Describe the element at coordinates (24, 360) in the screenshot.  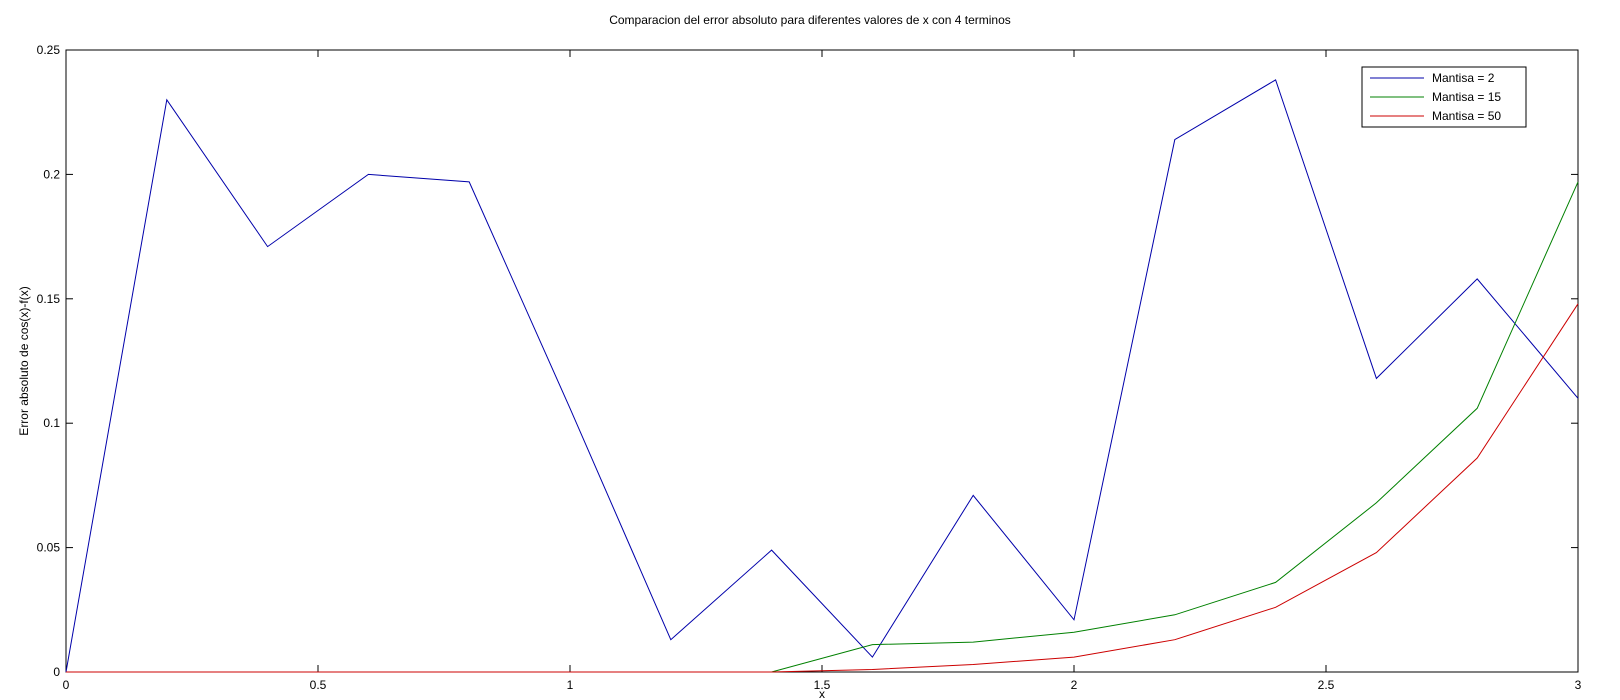
I see `y-axis-label: Error absoluto de cos(x)-f(x)` at that location.